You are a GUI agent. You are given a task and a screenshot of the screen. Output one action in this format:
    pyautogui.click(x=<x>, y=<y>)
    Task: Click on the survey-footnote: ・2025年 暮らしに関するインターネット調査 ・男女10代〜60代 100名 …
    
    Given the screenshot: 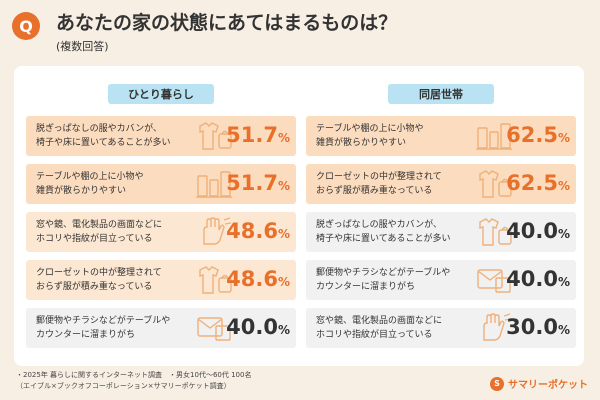 What is the action you would take?
    pyautogui.click(x=134, y=380)
    